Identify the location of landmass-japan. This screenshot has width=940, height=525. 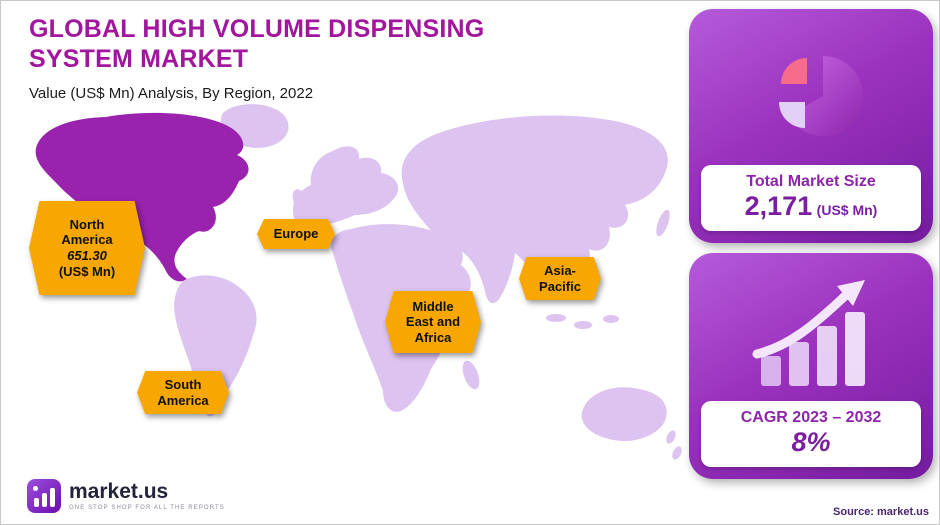
(663, 223).